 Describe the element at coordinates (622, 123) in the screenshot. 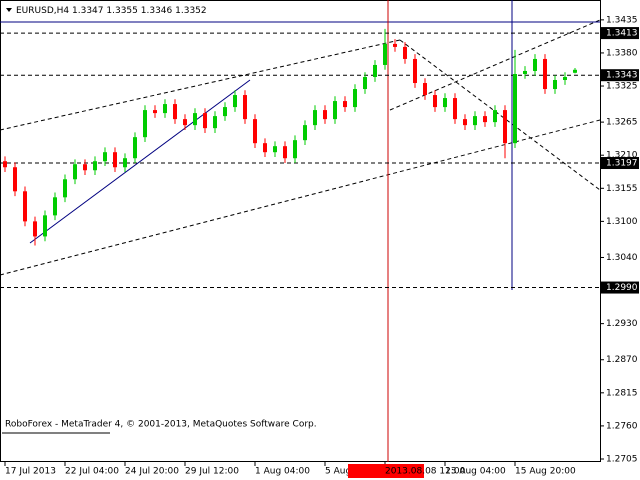

I see `y-tick-label: 1.3265` at that location.